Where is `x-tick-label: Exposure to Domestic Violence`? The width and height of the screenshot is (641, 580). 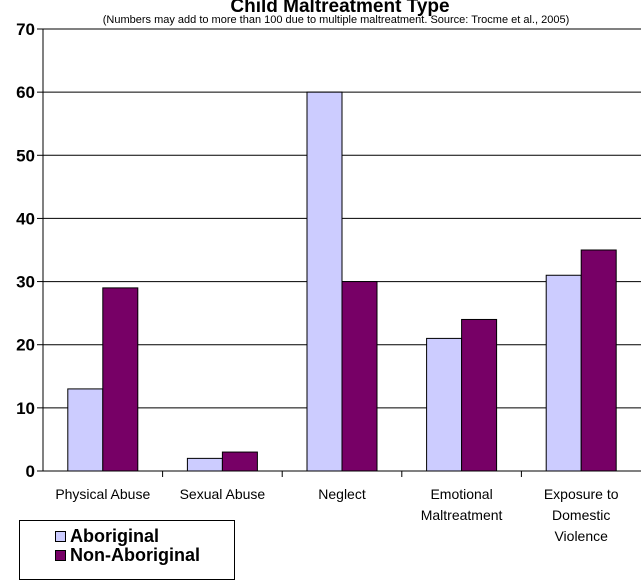
x-tick-label: Exposure to Domestic Violence is located at coordinates (581, 515).